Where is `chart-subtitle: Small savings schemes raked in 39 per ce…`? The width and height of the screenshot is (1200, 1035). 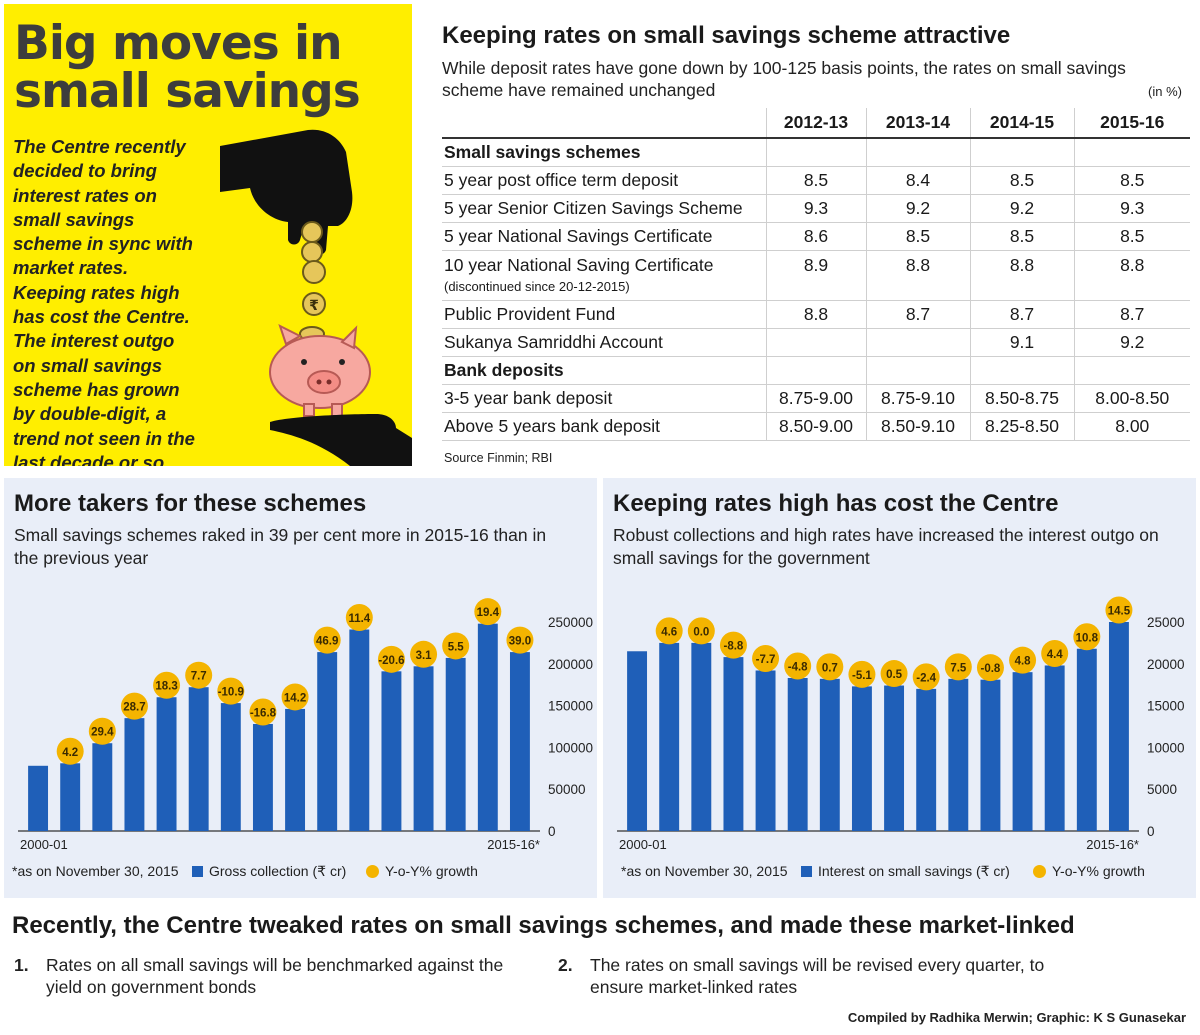 chart-subtitle: Small savings schemes raked in 39 per ce… is located at coordinates (280, 546).